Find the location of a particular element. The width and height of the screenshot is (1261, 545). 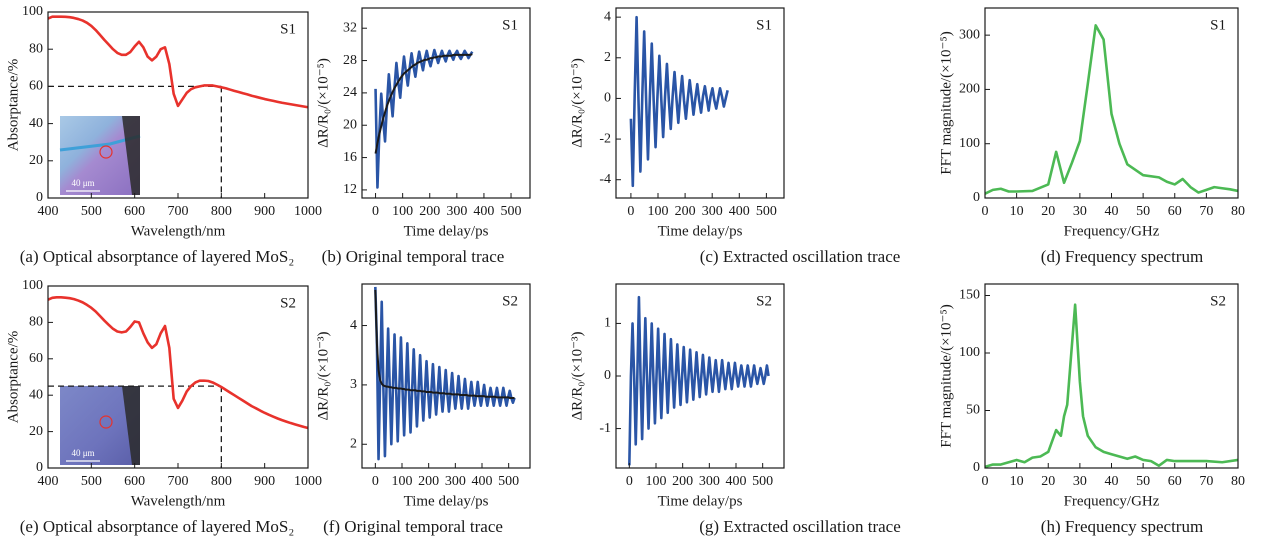

panel-caption: (h) Frequency spectrum is located at coordinates (1122, 526).